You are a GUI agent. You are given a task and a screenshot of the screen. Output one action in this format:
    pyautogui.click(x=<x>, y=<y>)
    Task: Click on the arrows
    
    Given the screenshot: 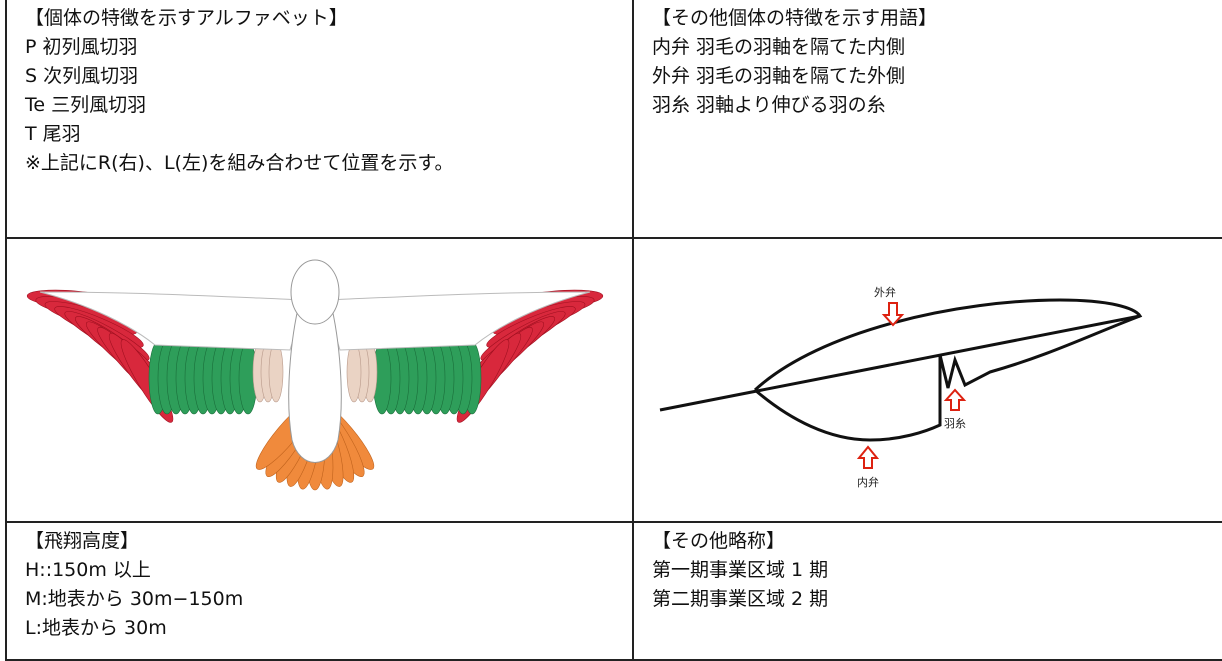 What is the action you would take?
    pyautogui.click(x=911, y=385)
    